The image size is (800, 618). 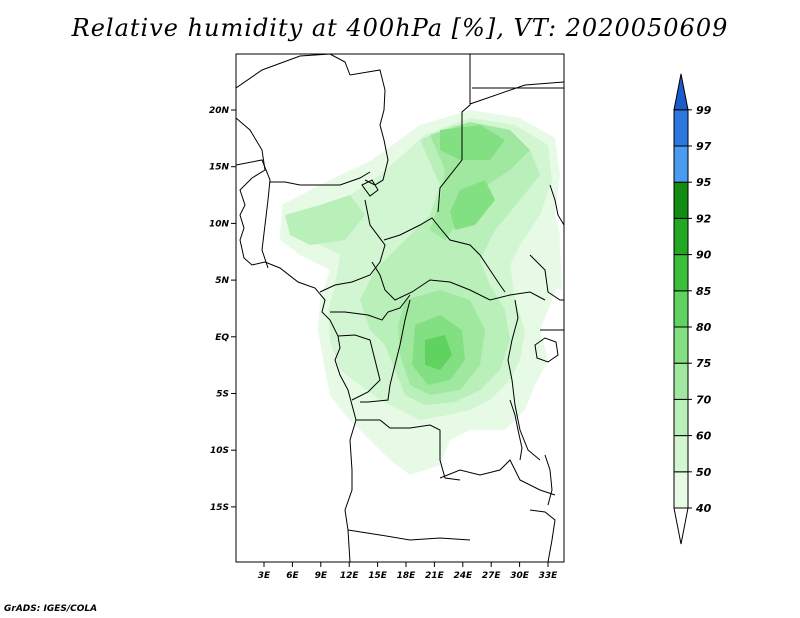 What do you see at coordinates (704, 436) in the screenshot?
I see `colorbar-label: 60` at bounding box center [704, 436].